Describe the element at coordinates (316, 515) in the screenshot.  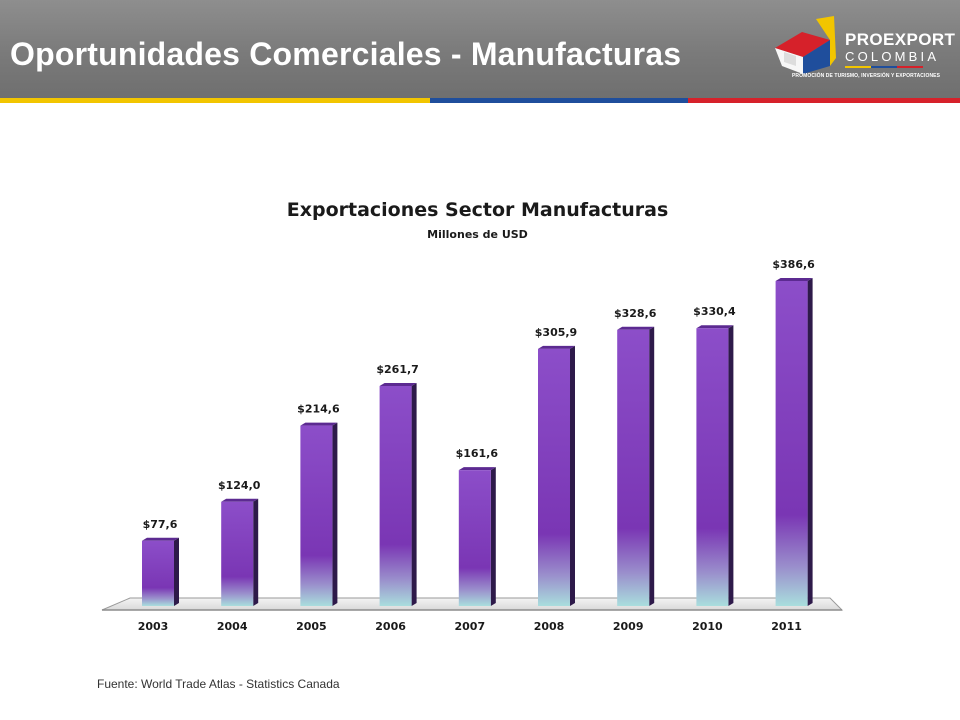
I see `bar-2005` at that location.